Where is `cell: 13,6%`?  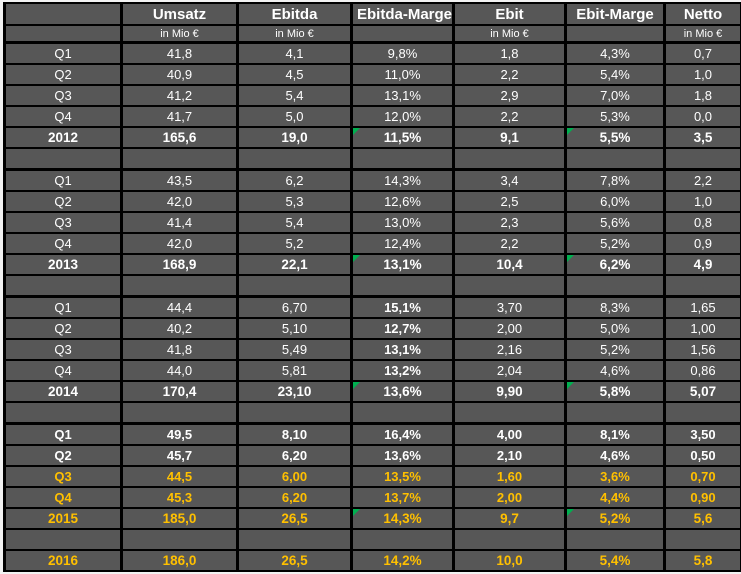
cell: 13,6% is located at coordinates (402, 455).